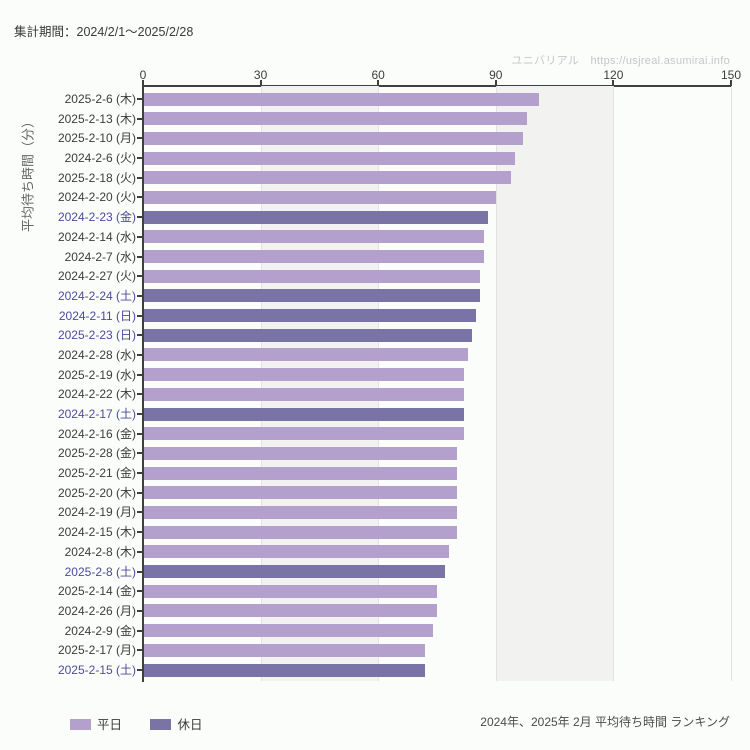  I want to click on bar-row-label: 2024-2-22 (木), so click(96, 394).